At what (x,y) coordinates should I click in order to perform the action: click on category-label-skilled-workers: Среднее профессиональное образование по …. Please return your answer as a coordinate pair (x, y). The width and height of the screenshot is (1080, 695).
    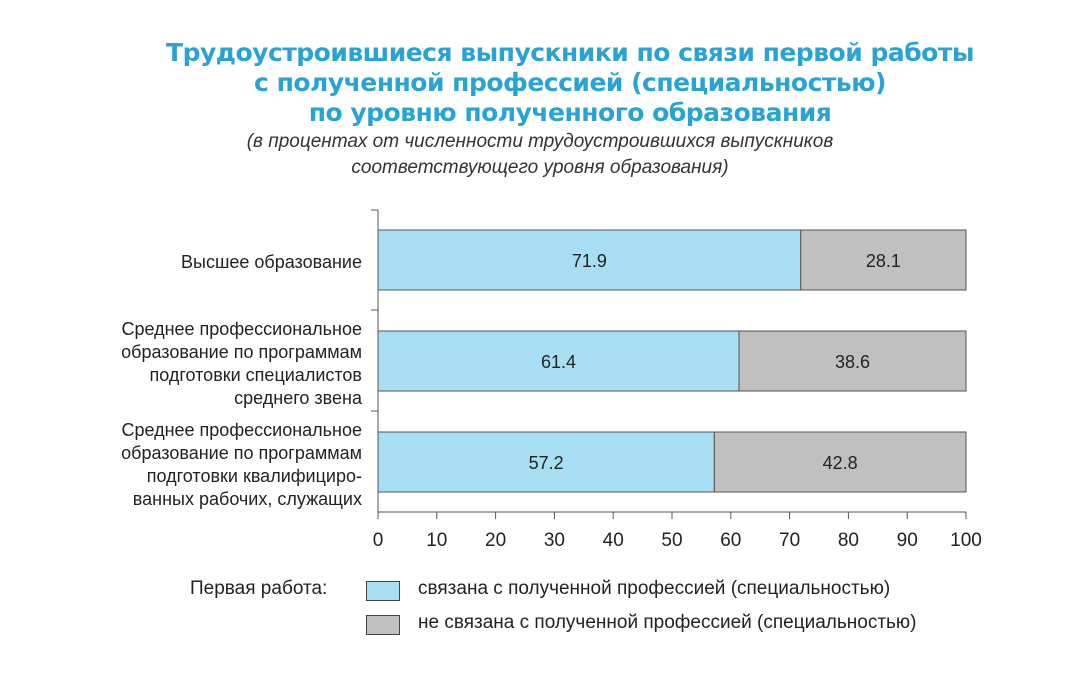
    Looking at the image, I should click on (241, 465).